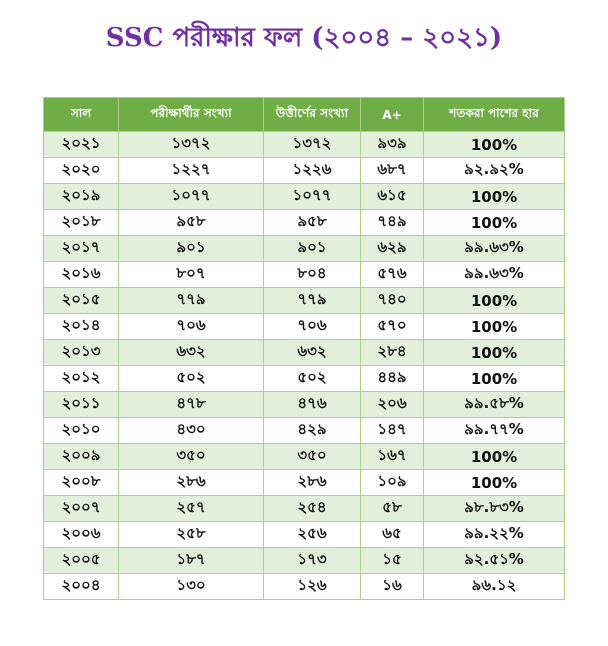  What do you see at coordinates (191, 560) in the screenshot?
I see `examinees-cell: ১৮৭` at bounding box center [191, 560].